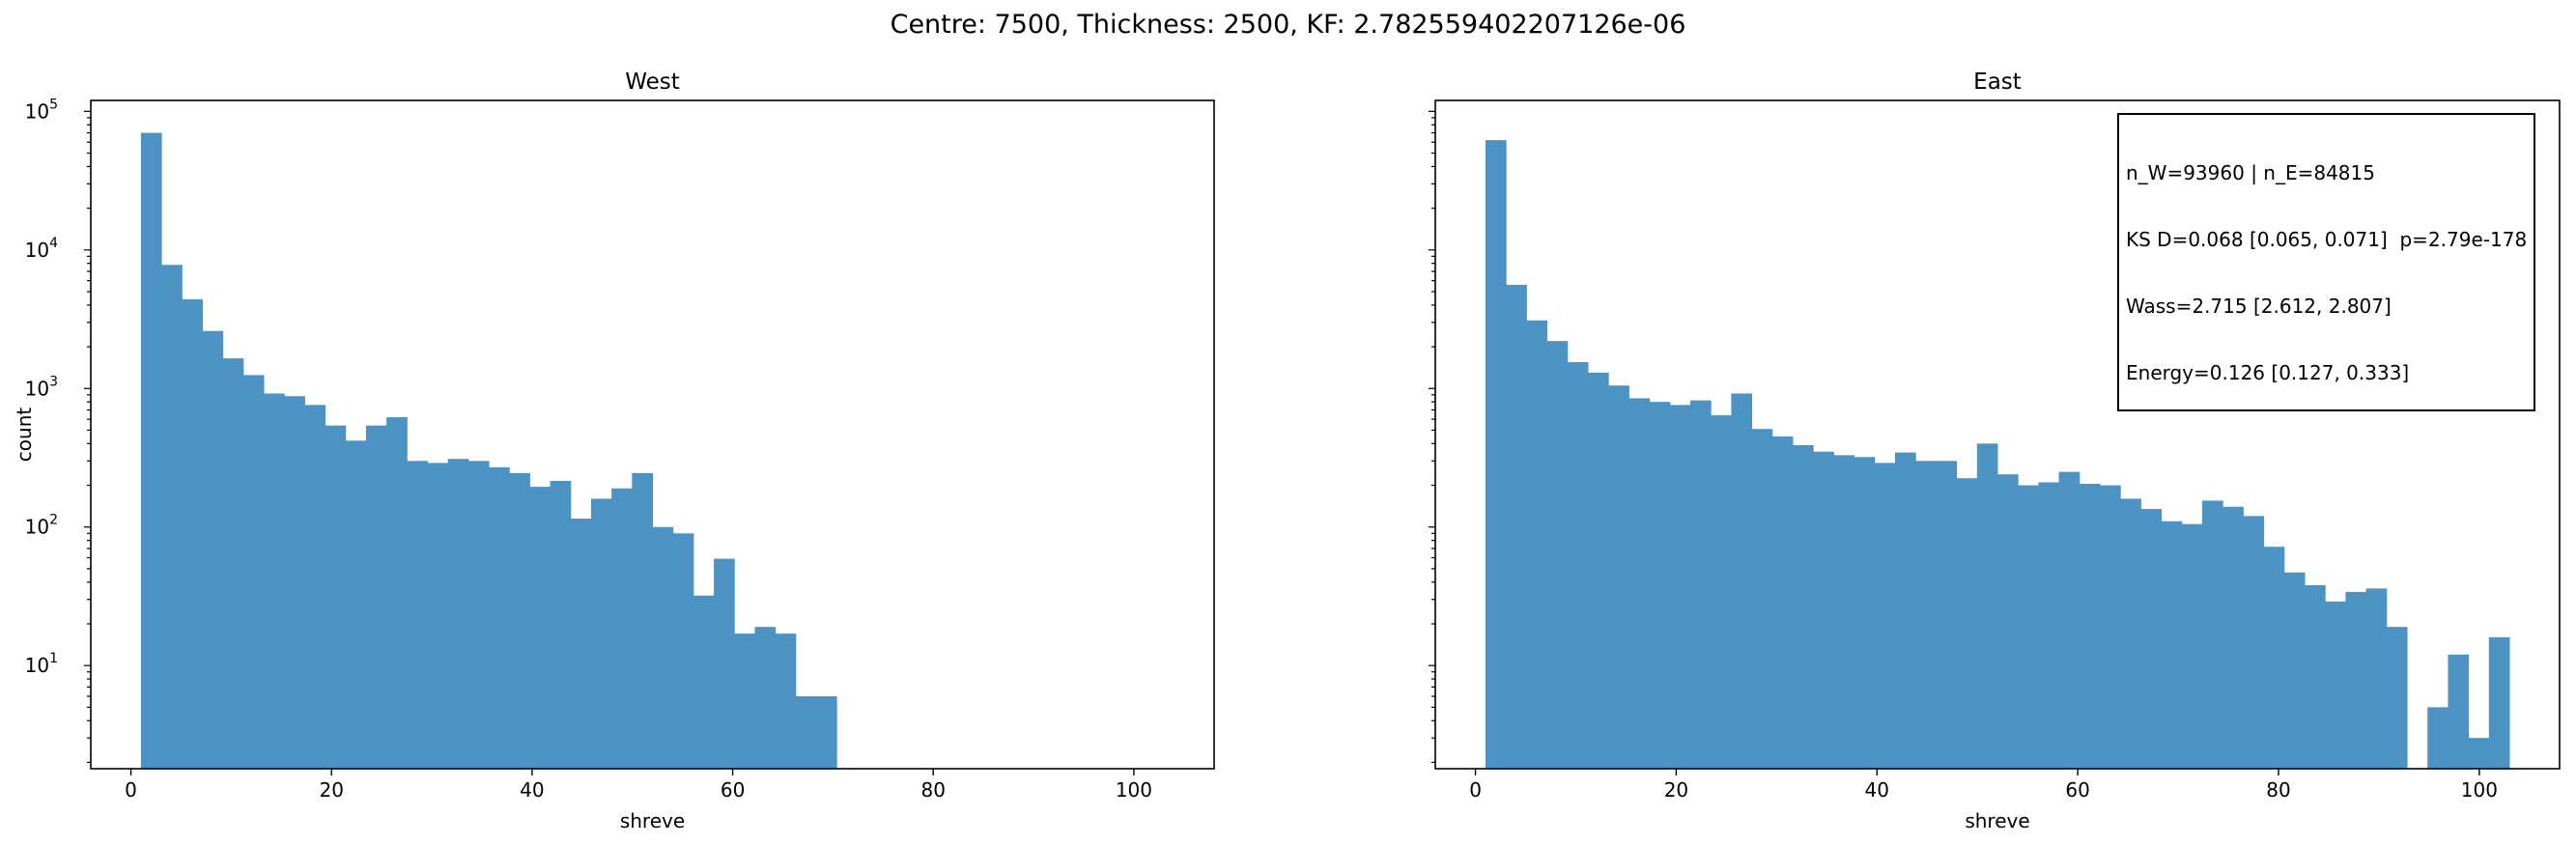 Image resolution: width=2576 pixels, height=845 pixels. I want to click on stats-line-counts: n_W=93960 | n_E=84815, so click(2250, 172).